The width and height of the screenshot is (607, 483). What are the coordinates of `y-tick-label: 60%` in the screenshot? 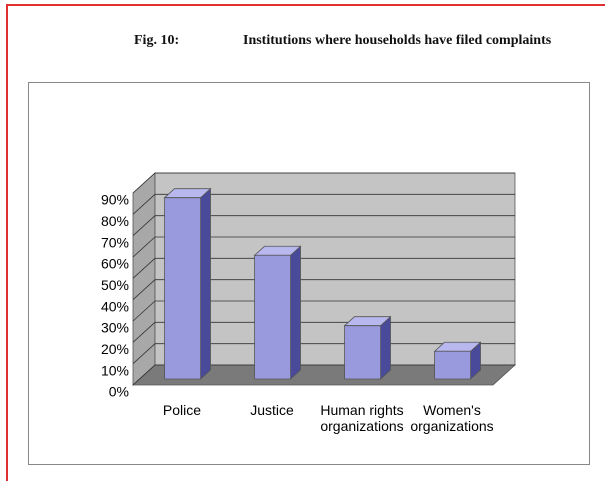 It's located at (115, 264).